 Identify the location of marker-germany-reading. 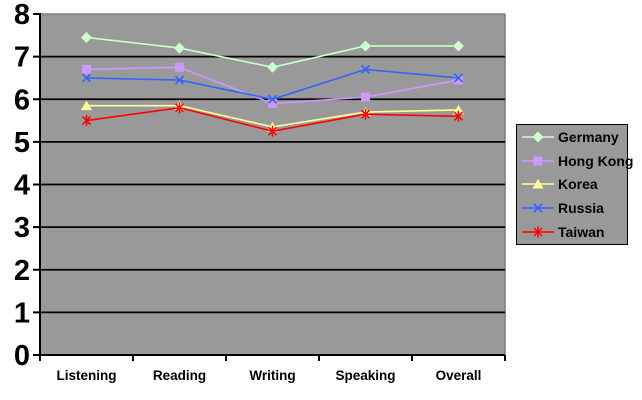
(179, 48).